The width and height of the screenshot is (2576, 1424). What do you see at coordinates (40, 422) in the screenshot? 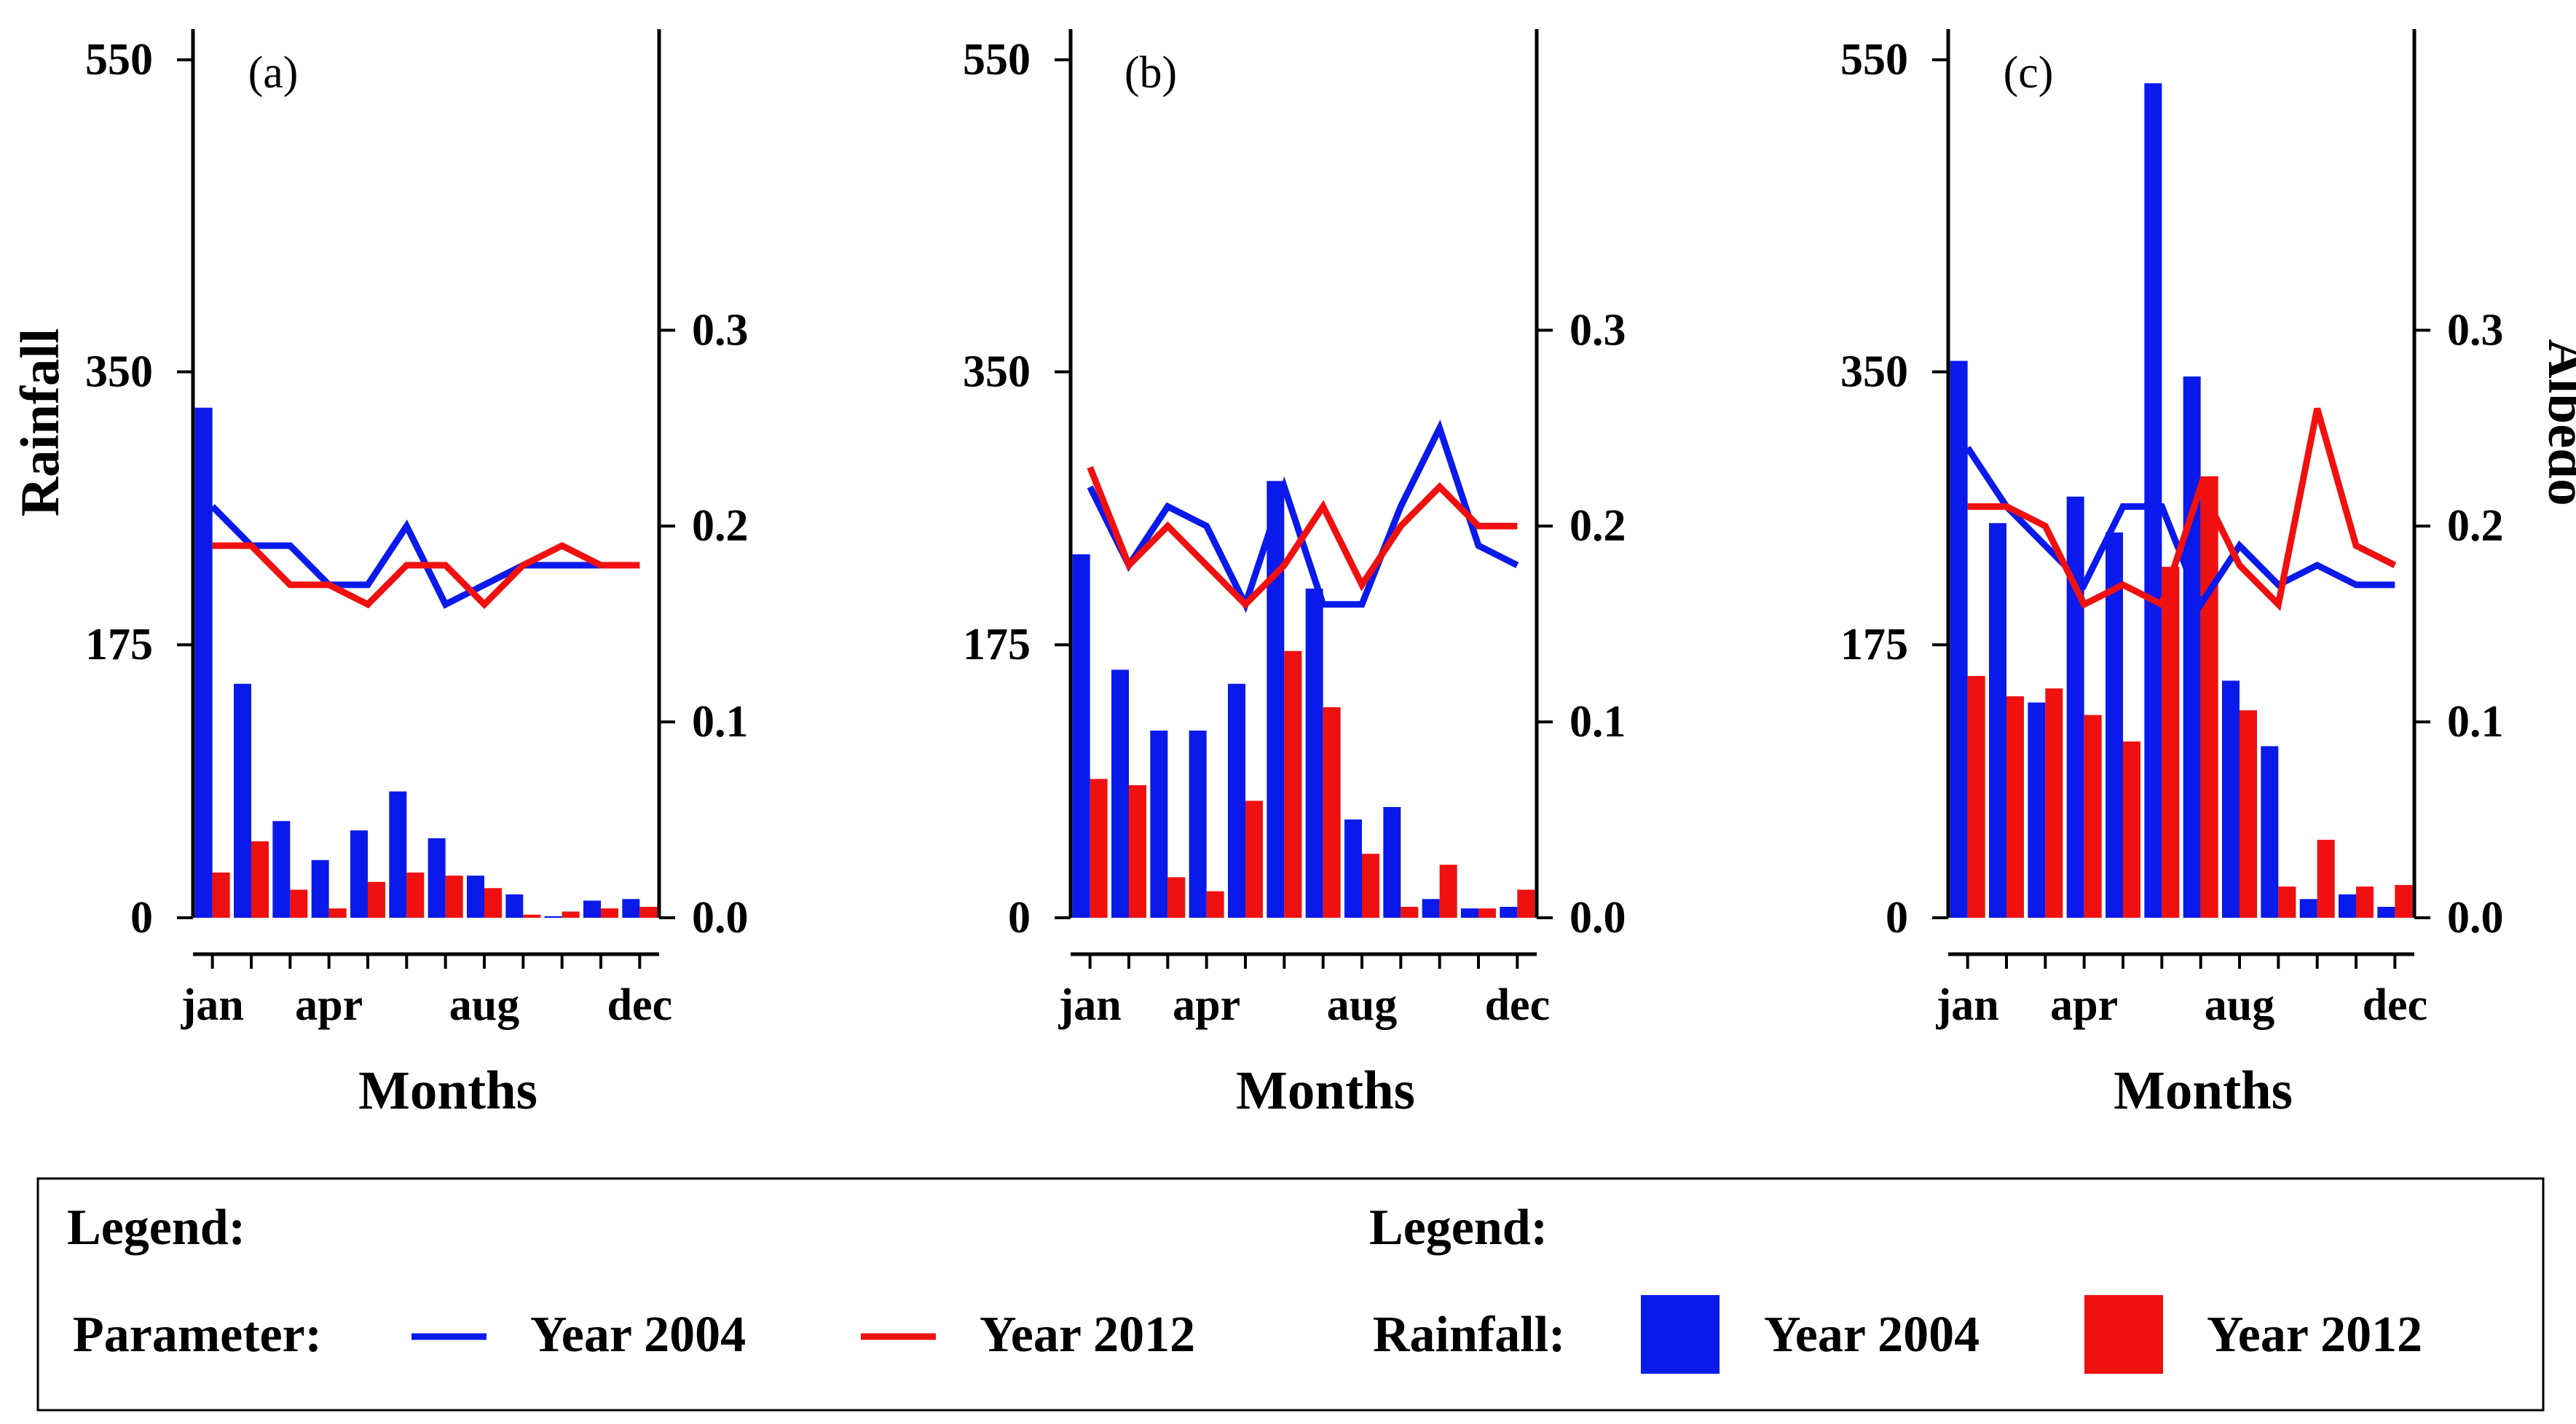
I see `y-axis-title-left: Rainfall` at bounding box center [40, 422].